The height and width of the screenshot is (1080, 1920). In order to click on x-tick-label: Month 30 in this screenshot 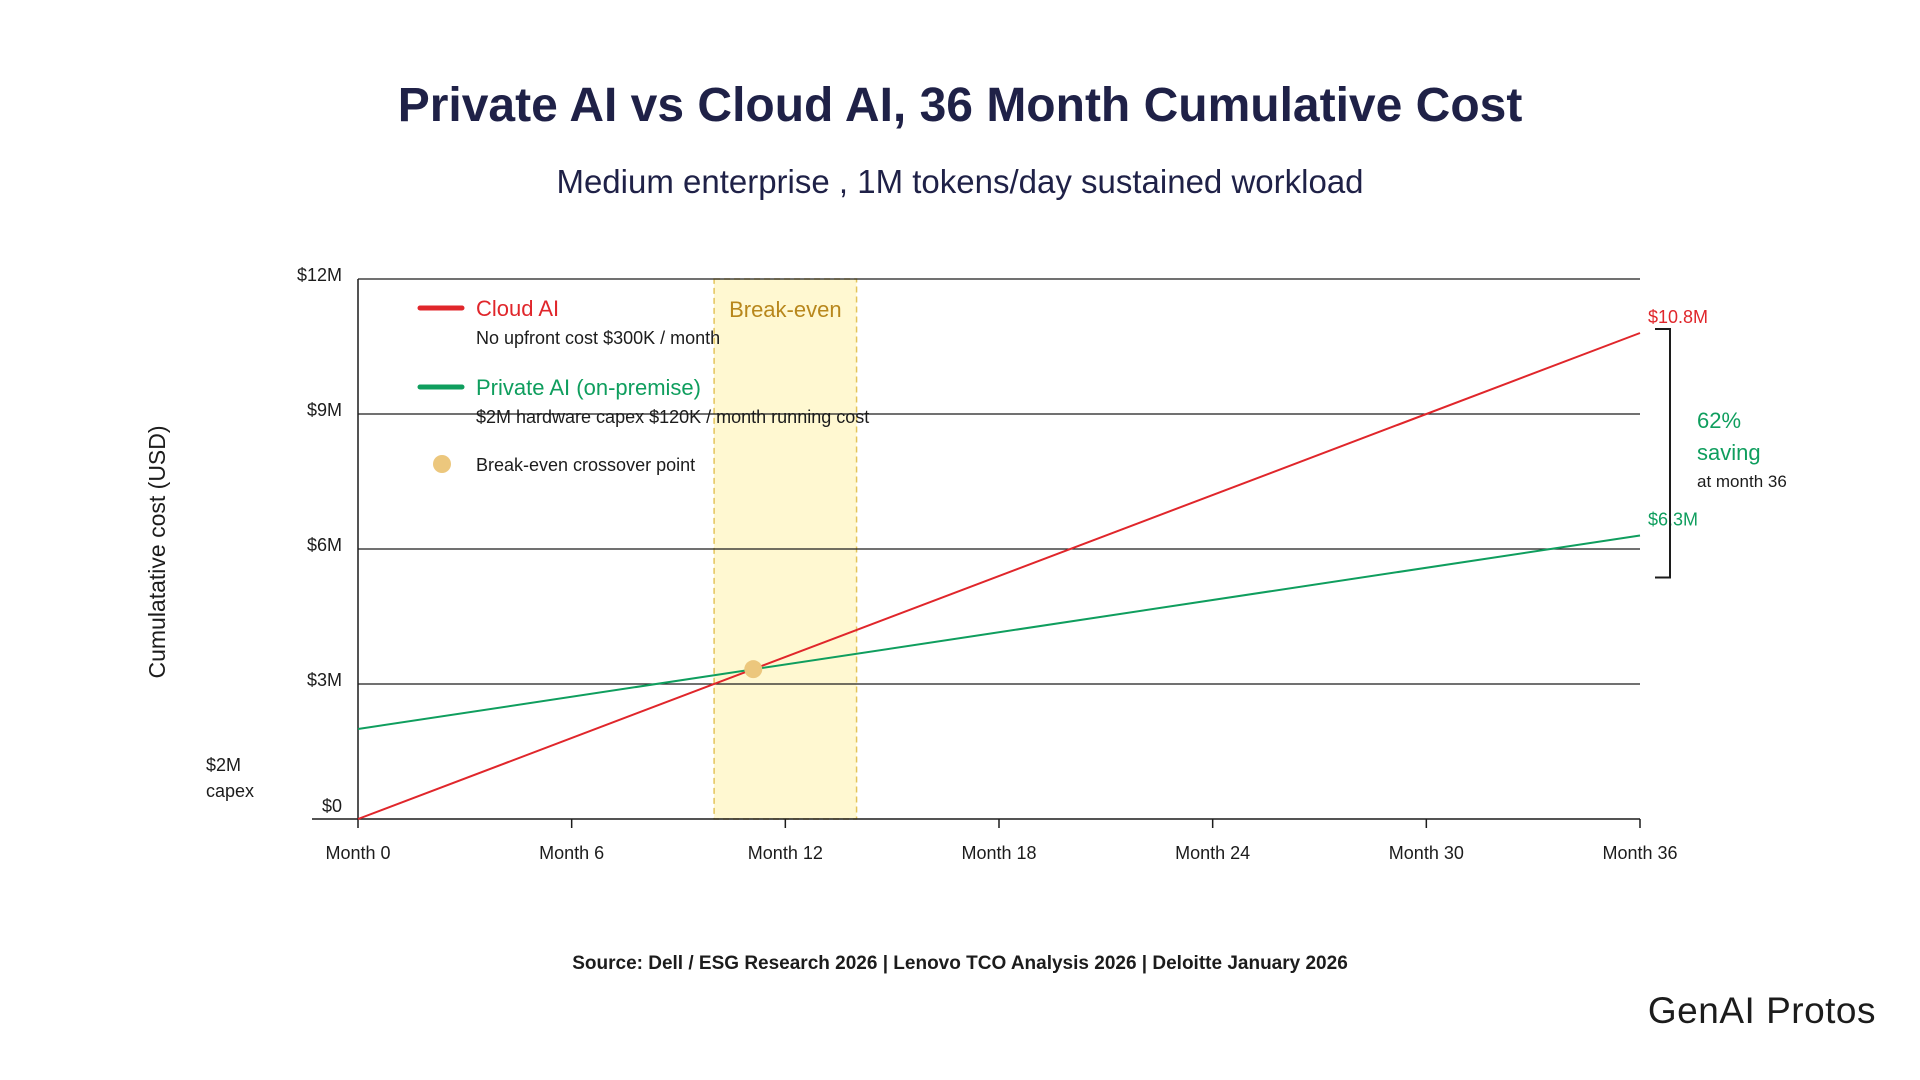, I will do `click(1426, 853)`.